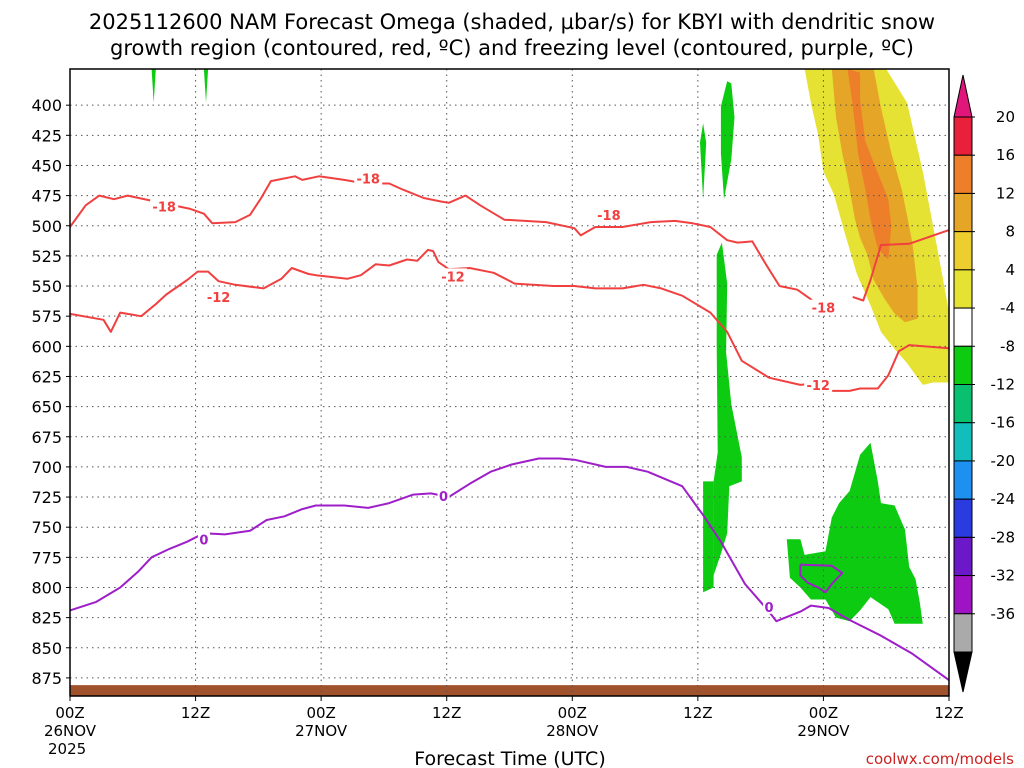  Describe the element at coordinates (1003, 461) in the screenshot. I see `colorbar-label: -20` at that location.